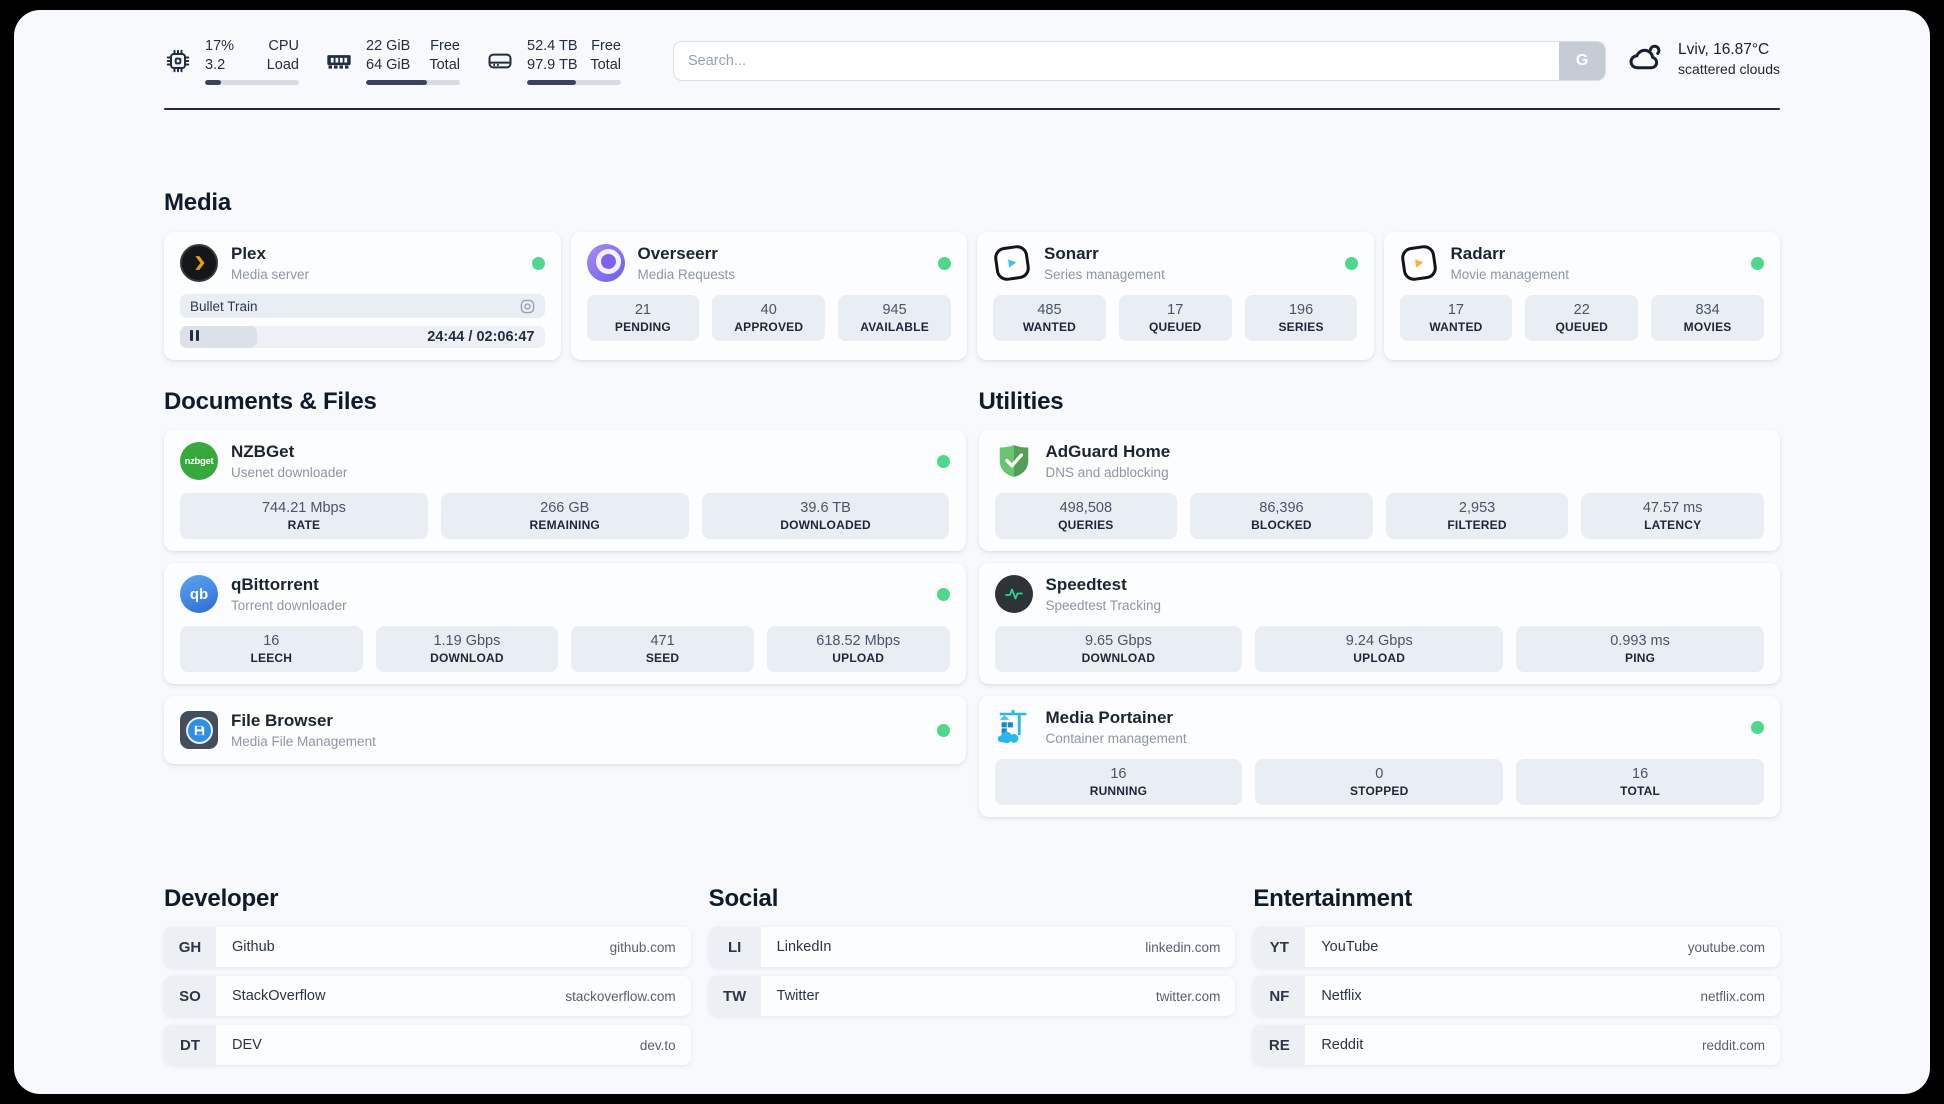 Image resolution: width=1944 pixels, height=1104 pixels. I want to click on service-desc: Usenet downloader, so click(289, 472).